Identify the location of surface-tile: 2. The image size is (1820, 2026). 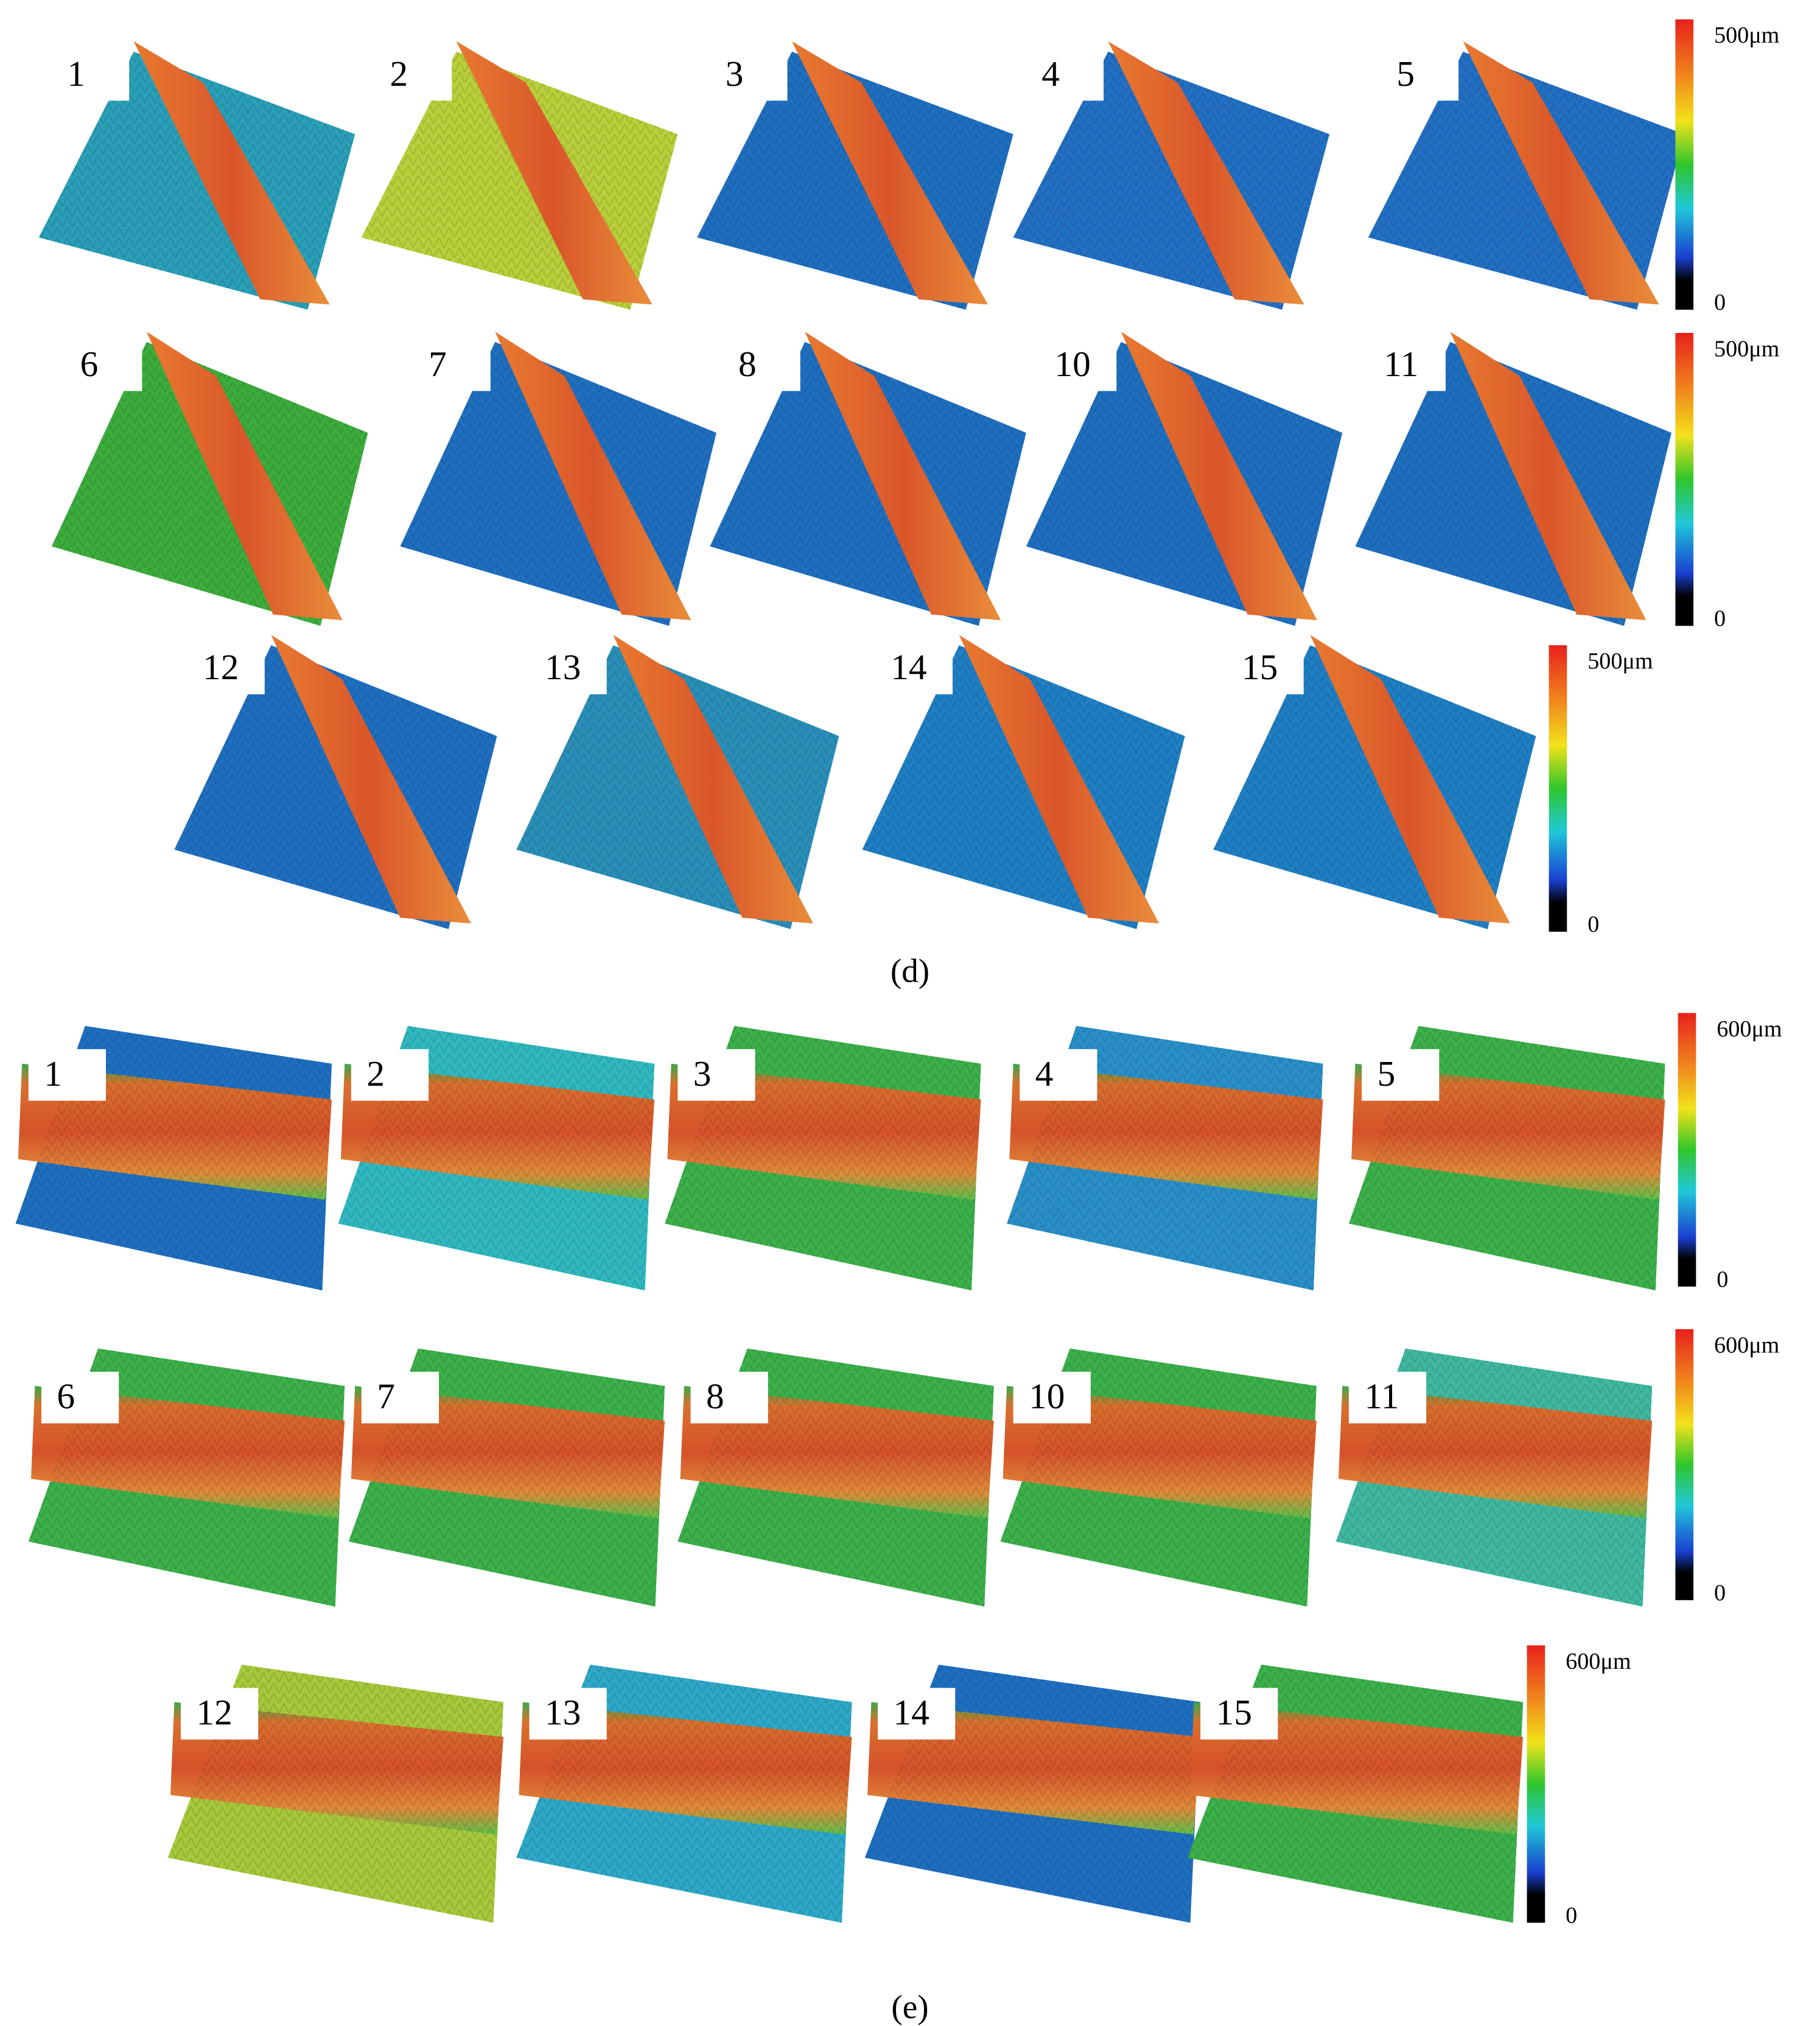
(519, 175).